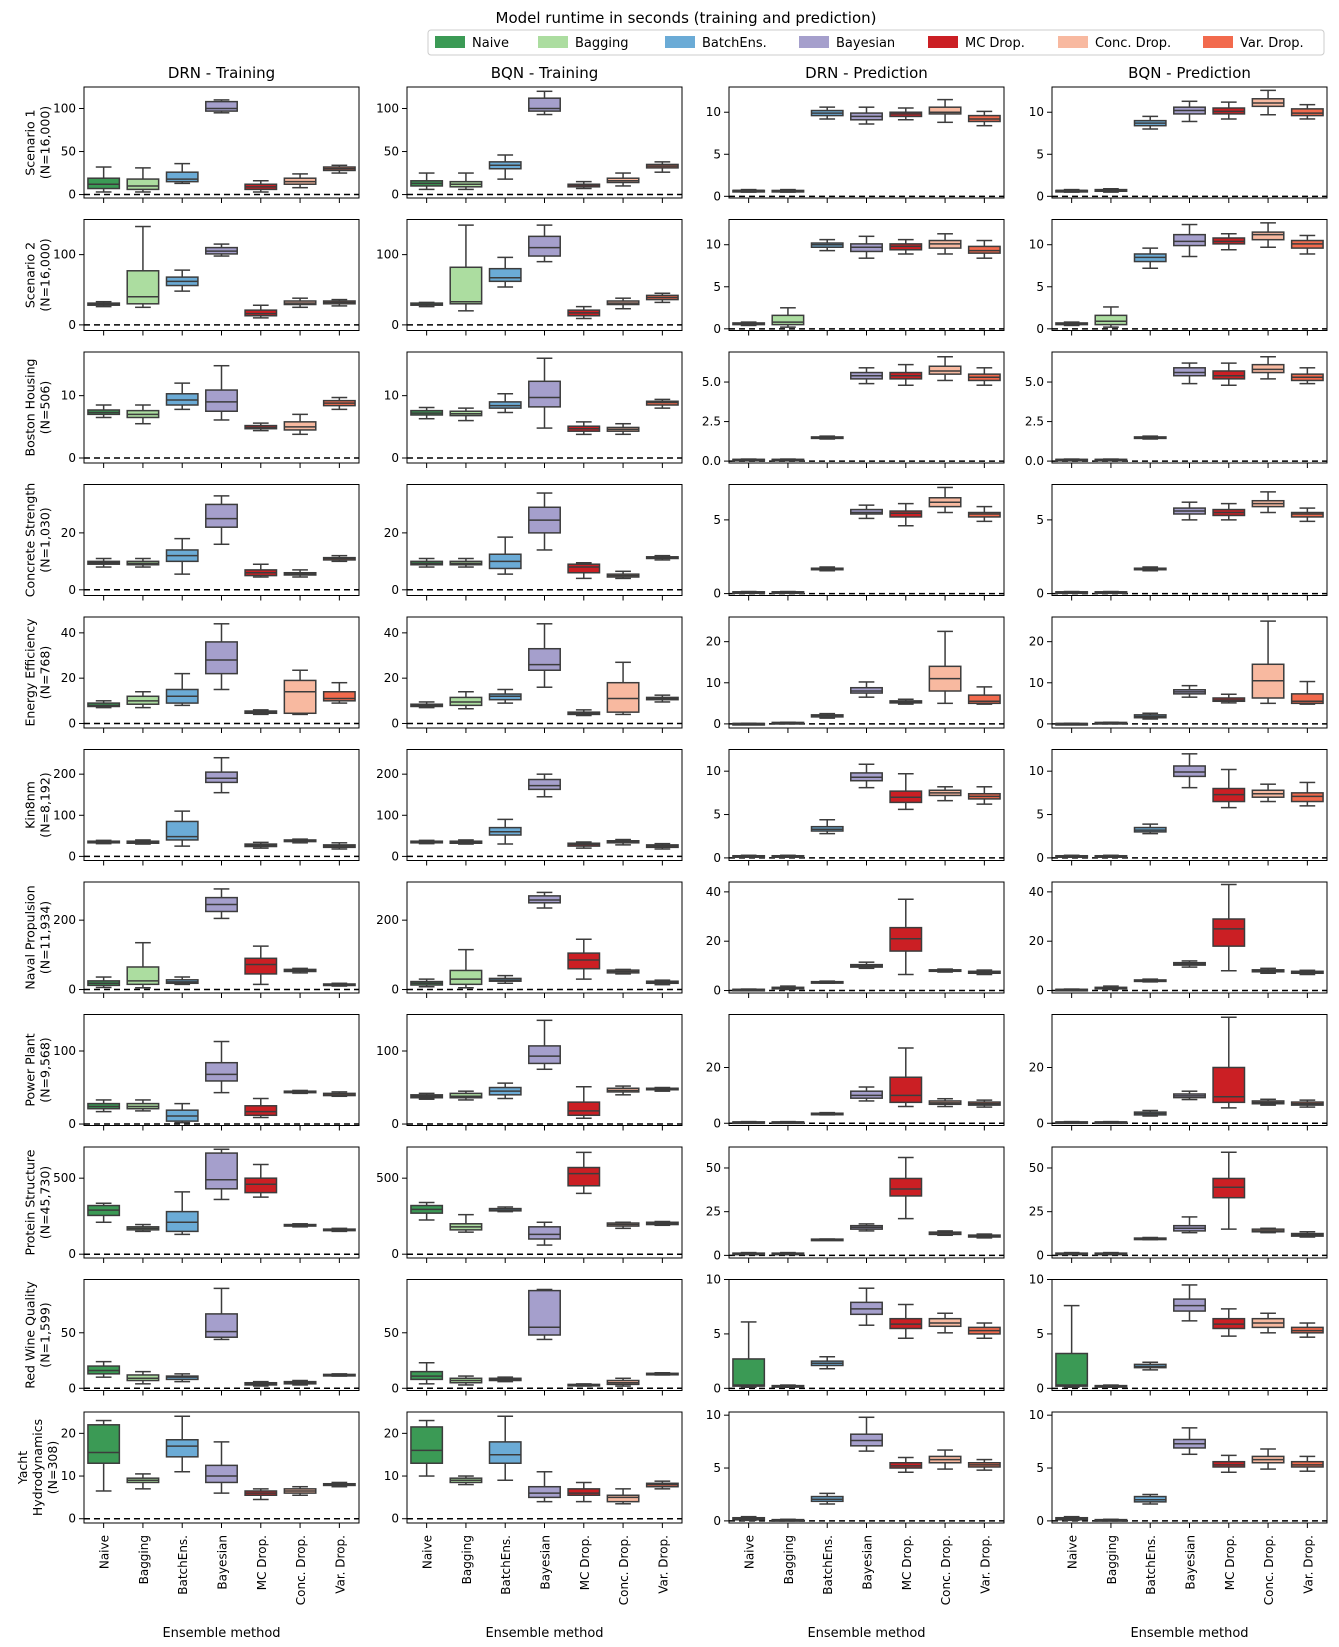 This screenshot has width=1339, height=1647. Describe the element at coordinates (428, 1552) in the screenshot. I see `x-tick-label: Naive` at that location.